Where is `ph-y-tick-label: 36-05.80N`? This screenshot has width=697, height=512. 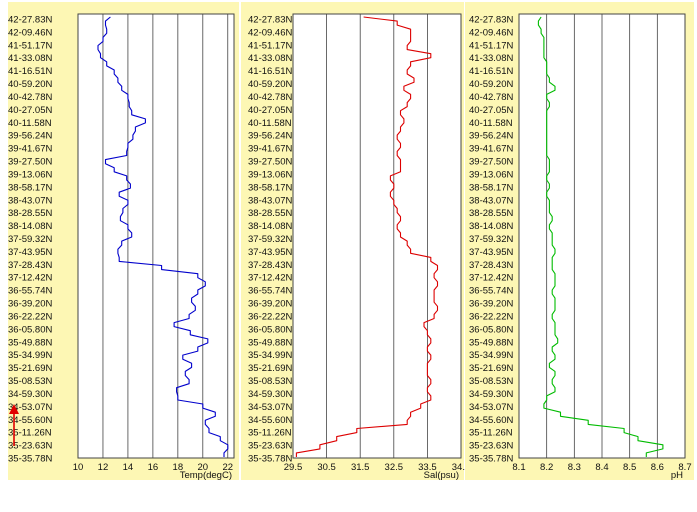
ph-y-tick-label: 36-05.80N is located at coordinates (491, 329).